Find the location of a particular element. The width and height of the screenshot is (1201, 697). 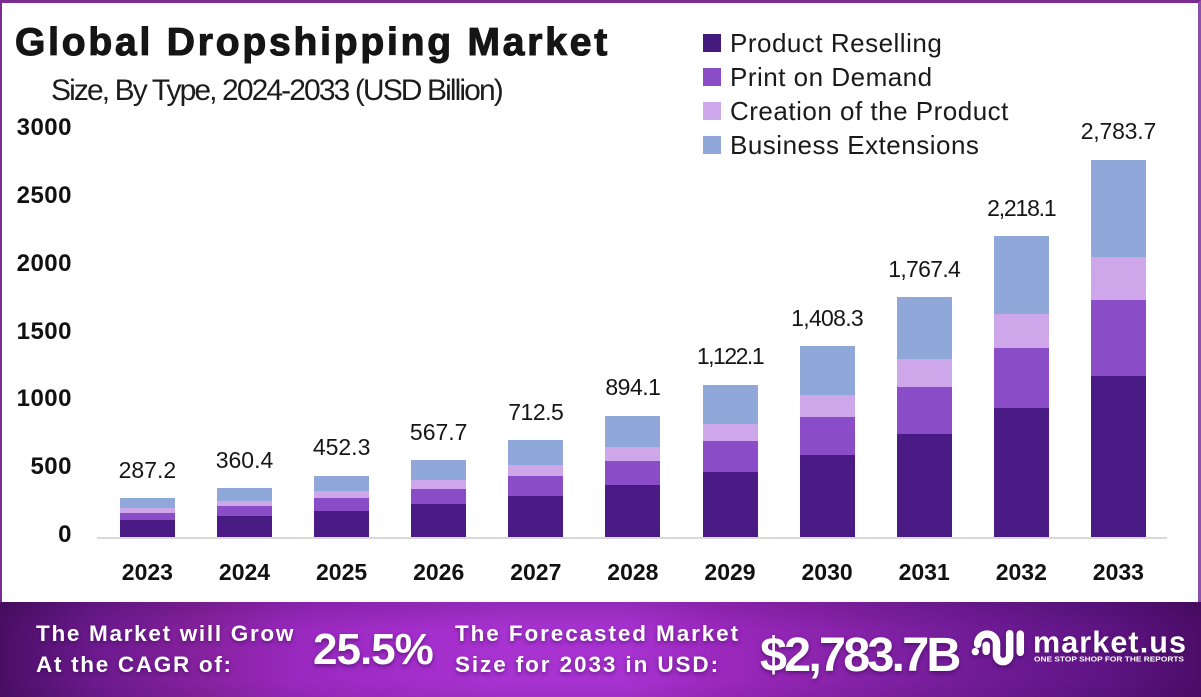

svg-text: market.us is located at coordinates (1109, 643).